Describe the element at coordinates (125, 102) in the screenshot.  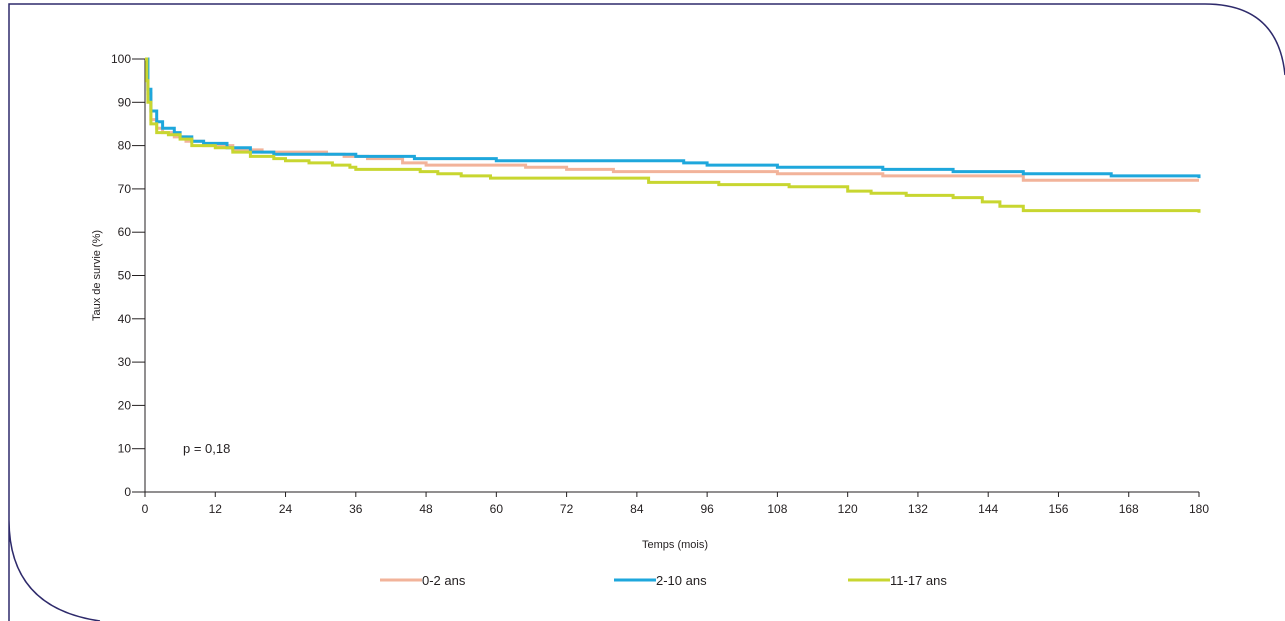
I see `y-tick-label: 90` at that location.